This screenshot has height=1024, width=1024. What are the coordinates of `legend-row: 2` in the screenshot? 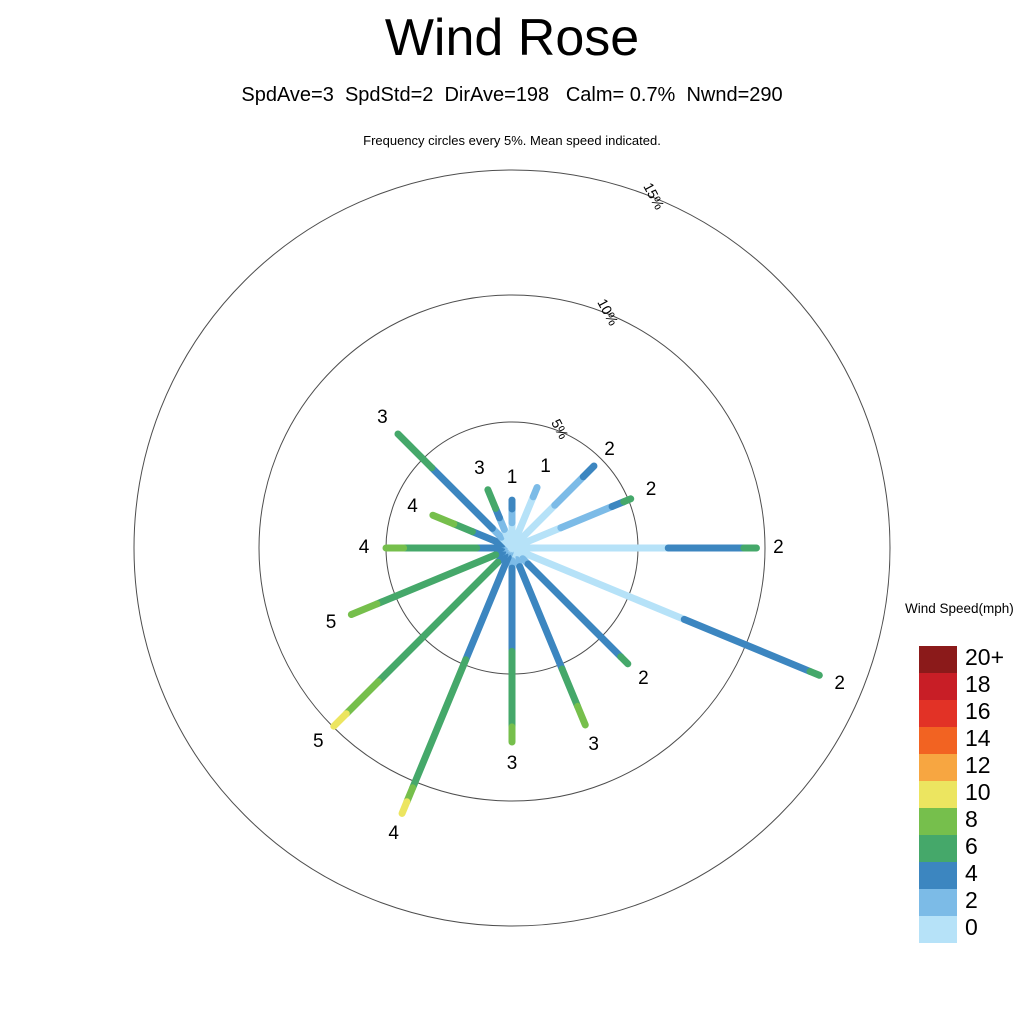 It's located at (948, 901).